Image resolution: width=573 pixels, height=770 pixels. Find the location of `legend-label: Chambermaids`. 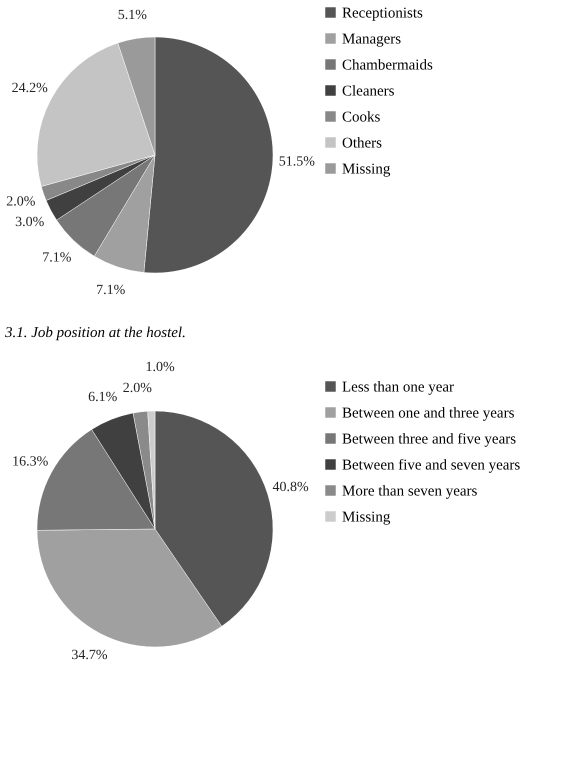

legend-label: Chambermaids is located at coordinates (387, 66).